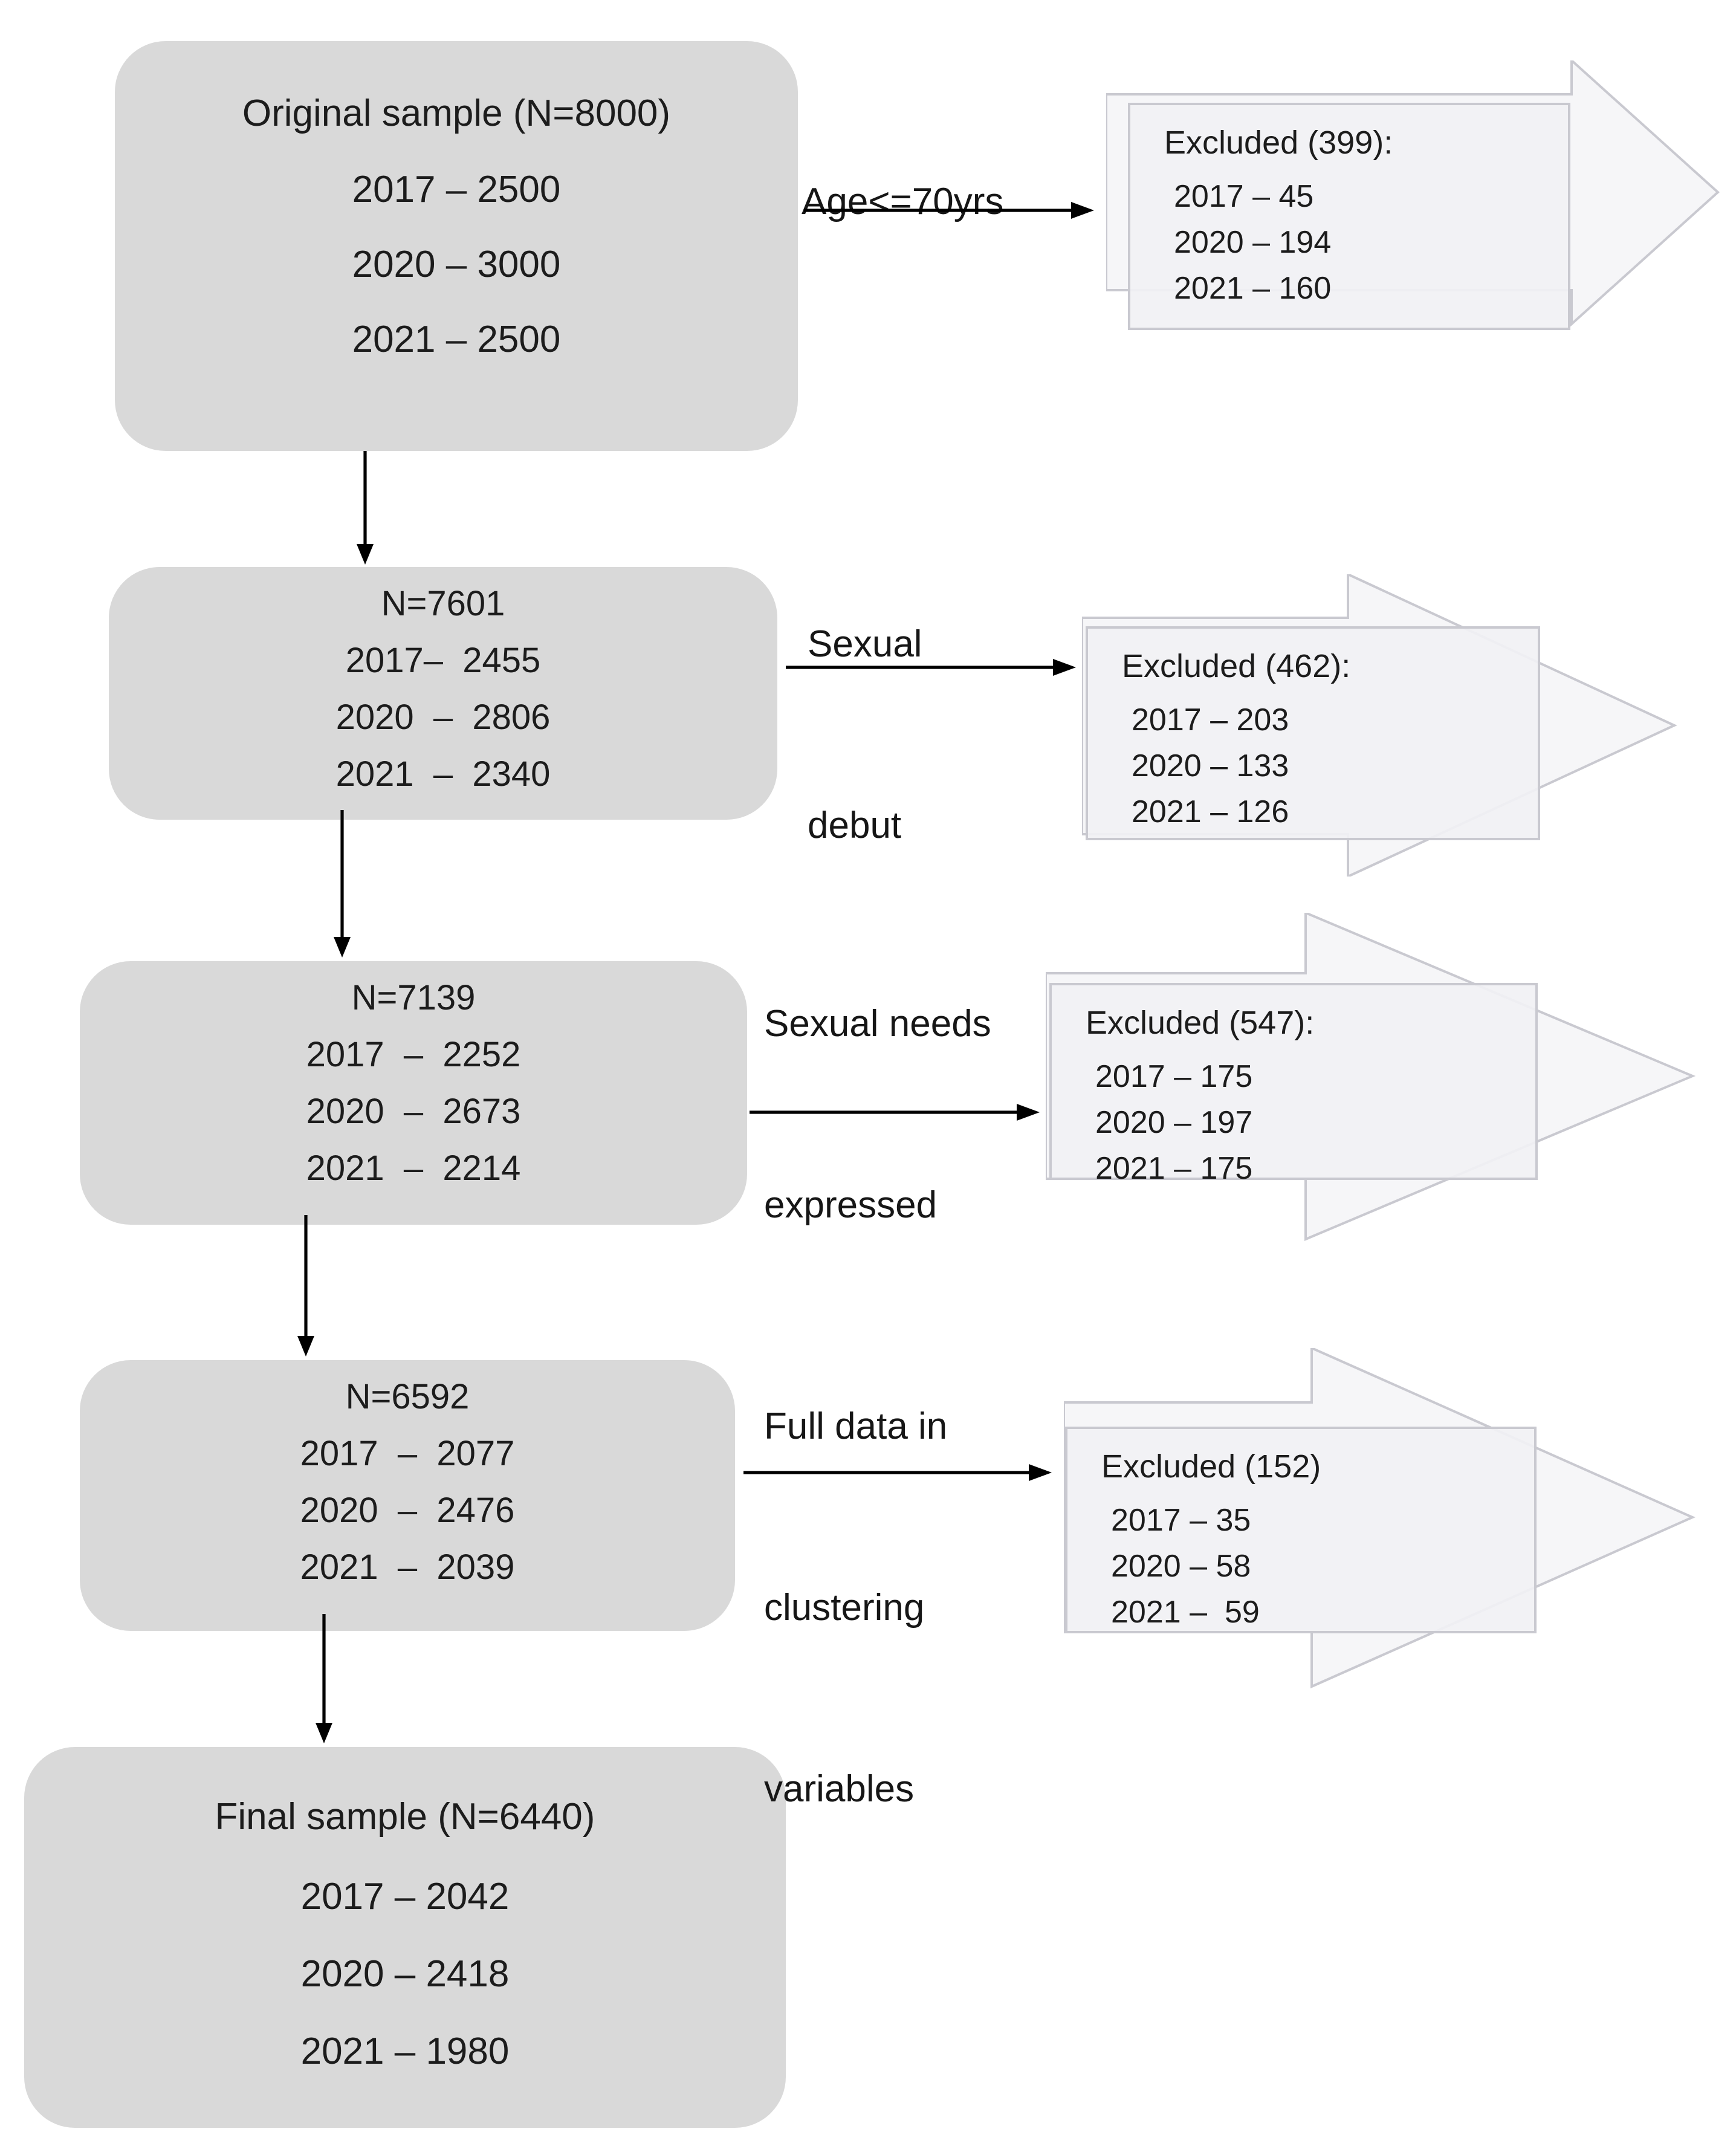  What do you see at coordinates (1210, 765) in the screenshot?
I see `excluded-line: 2020 – 133` at bounding box center [1210, 765].